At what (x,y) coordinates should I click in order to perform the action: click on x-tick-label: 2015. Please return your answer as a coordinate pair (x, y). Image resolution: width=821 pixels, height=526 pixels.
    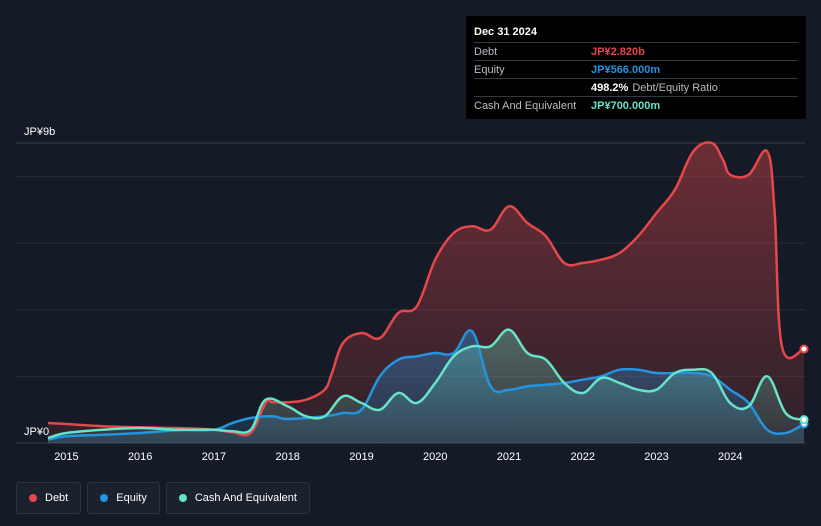
    Looking at the image, I should click on (66, 457).